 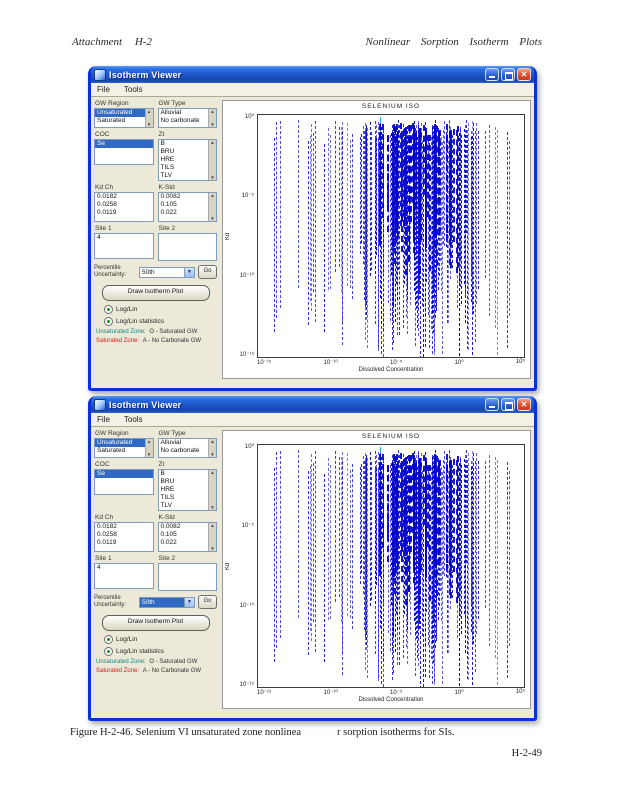 What do you see at coordinates (162, 143) in the screenshot?
I see `list-item: B` at bounding box center [162, 143].